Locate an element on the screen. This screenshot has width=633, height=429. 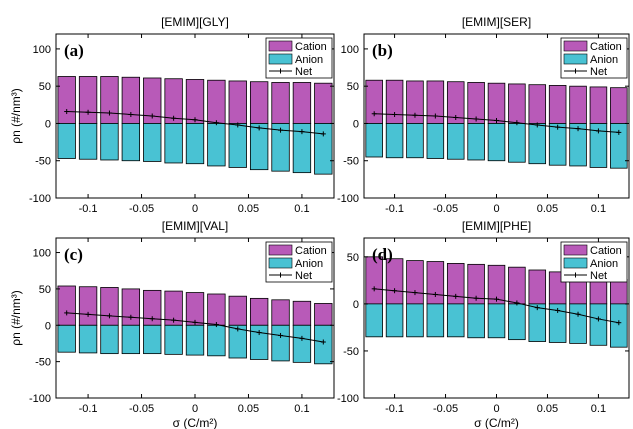
panel-title: [EMIM][GLY] is located at coordinates (195, 22).